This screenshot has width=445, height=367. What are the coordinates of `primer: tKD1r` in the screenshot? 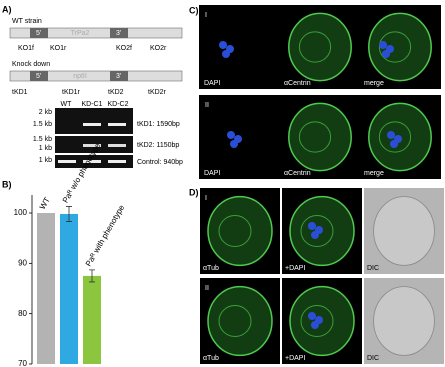 It's located at (71, 92).